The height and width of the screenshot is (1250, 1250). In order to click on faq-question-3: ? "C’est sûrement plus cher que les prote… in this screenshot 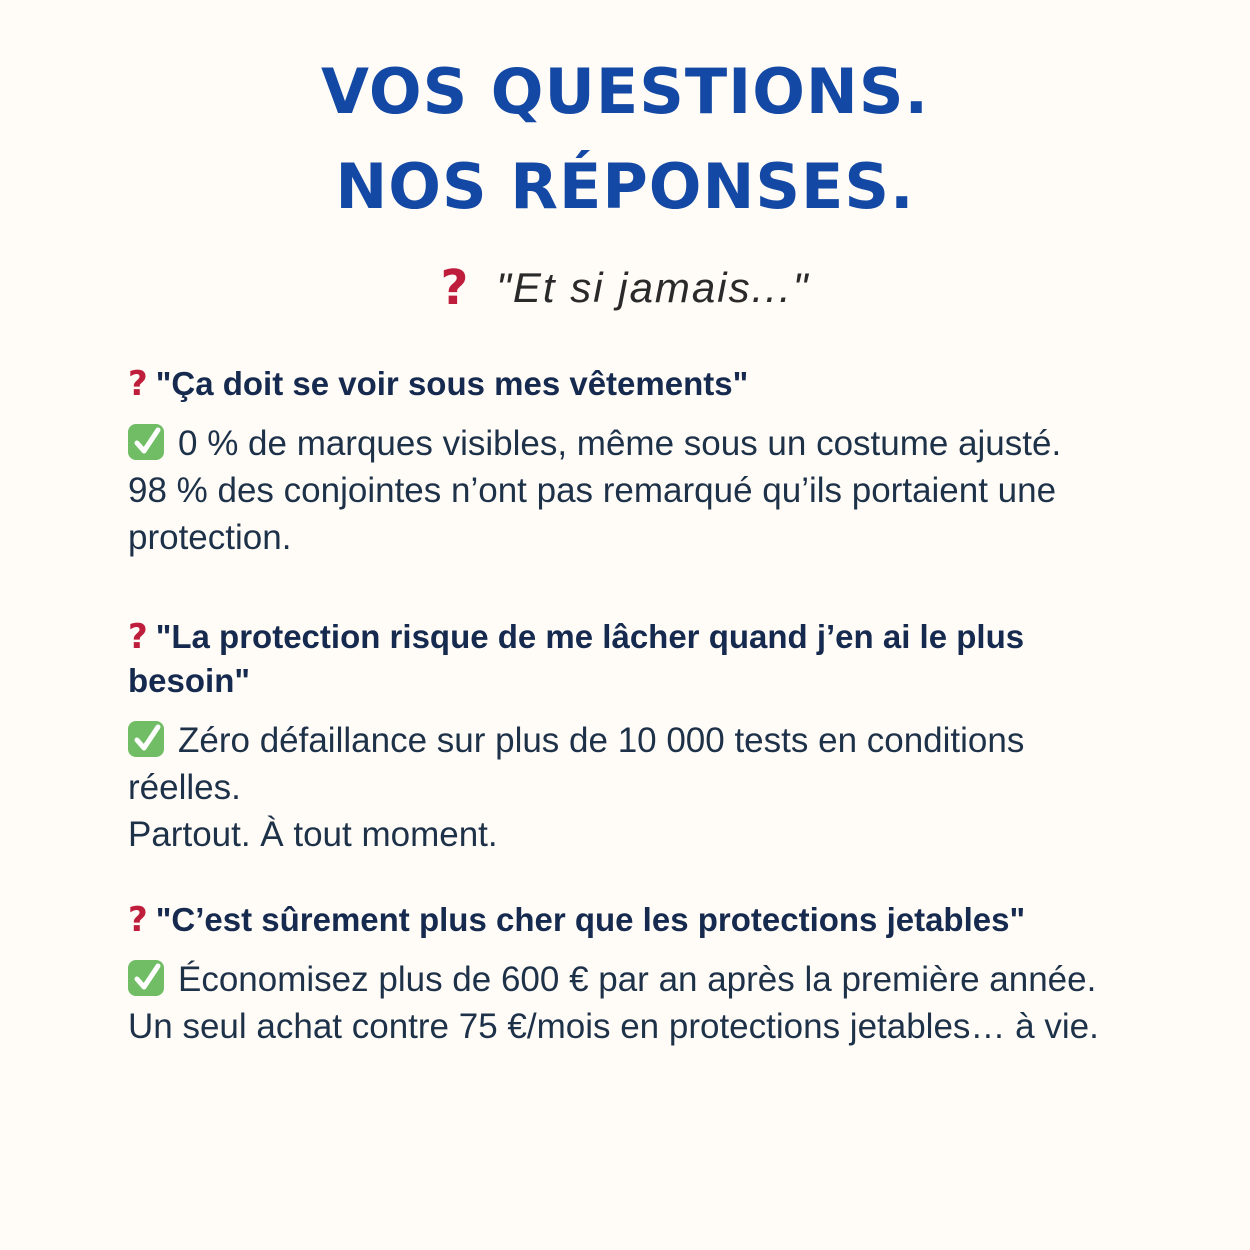, I will do `click(636, 920)`.